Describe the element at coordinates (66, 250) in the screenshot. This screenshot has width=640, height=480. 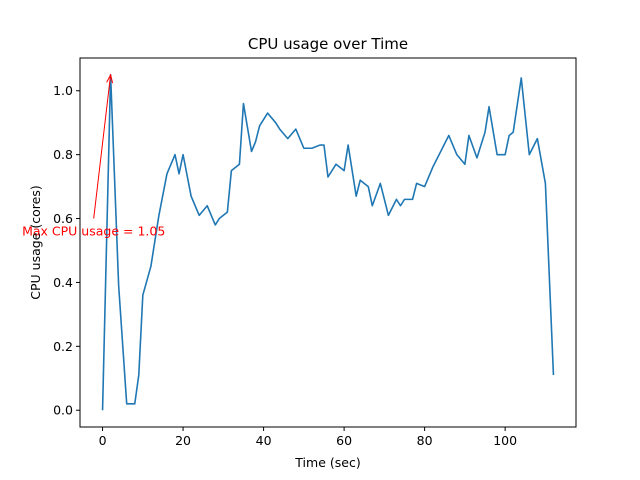
I see `y-axis-ticks: 0.0 0.2 0.4 0.6 0.8 1.0` at that location.